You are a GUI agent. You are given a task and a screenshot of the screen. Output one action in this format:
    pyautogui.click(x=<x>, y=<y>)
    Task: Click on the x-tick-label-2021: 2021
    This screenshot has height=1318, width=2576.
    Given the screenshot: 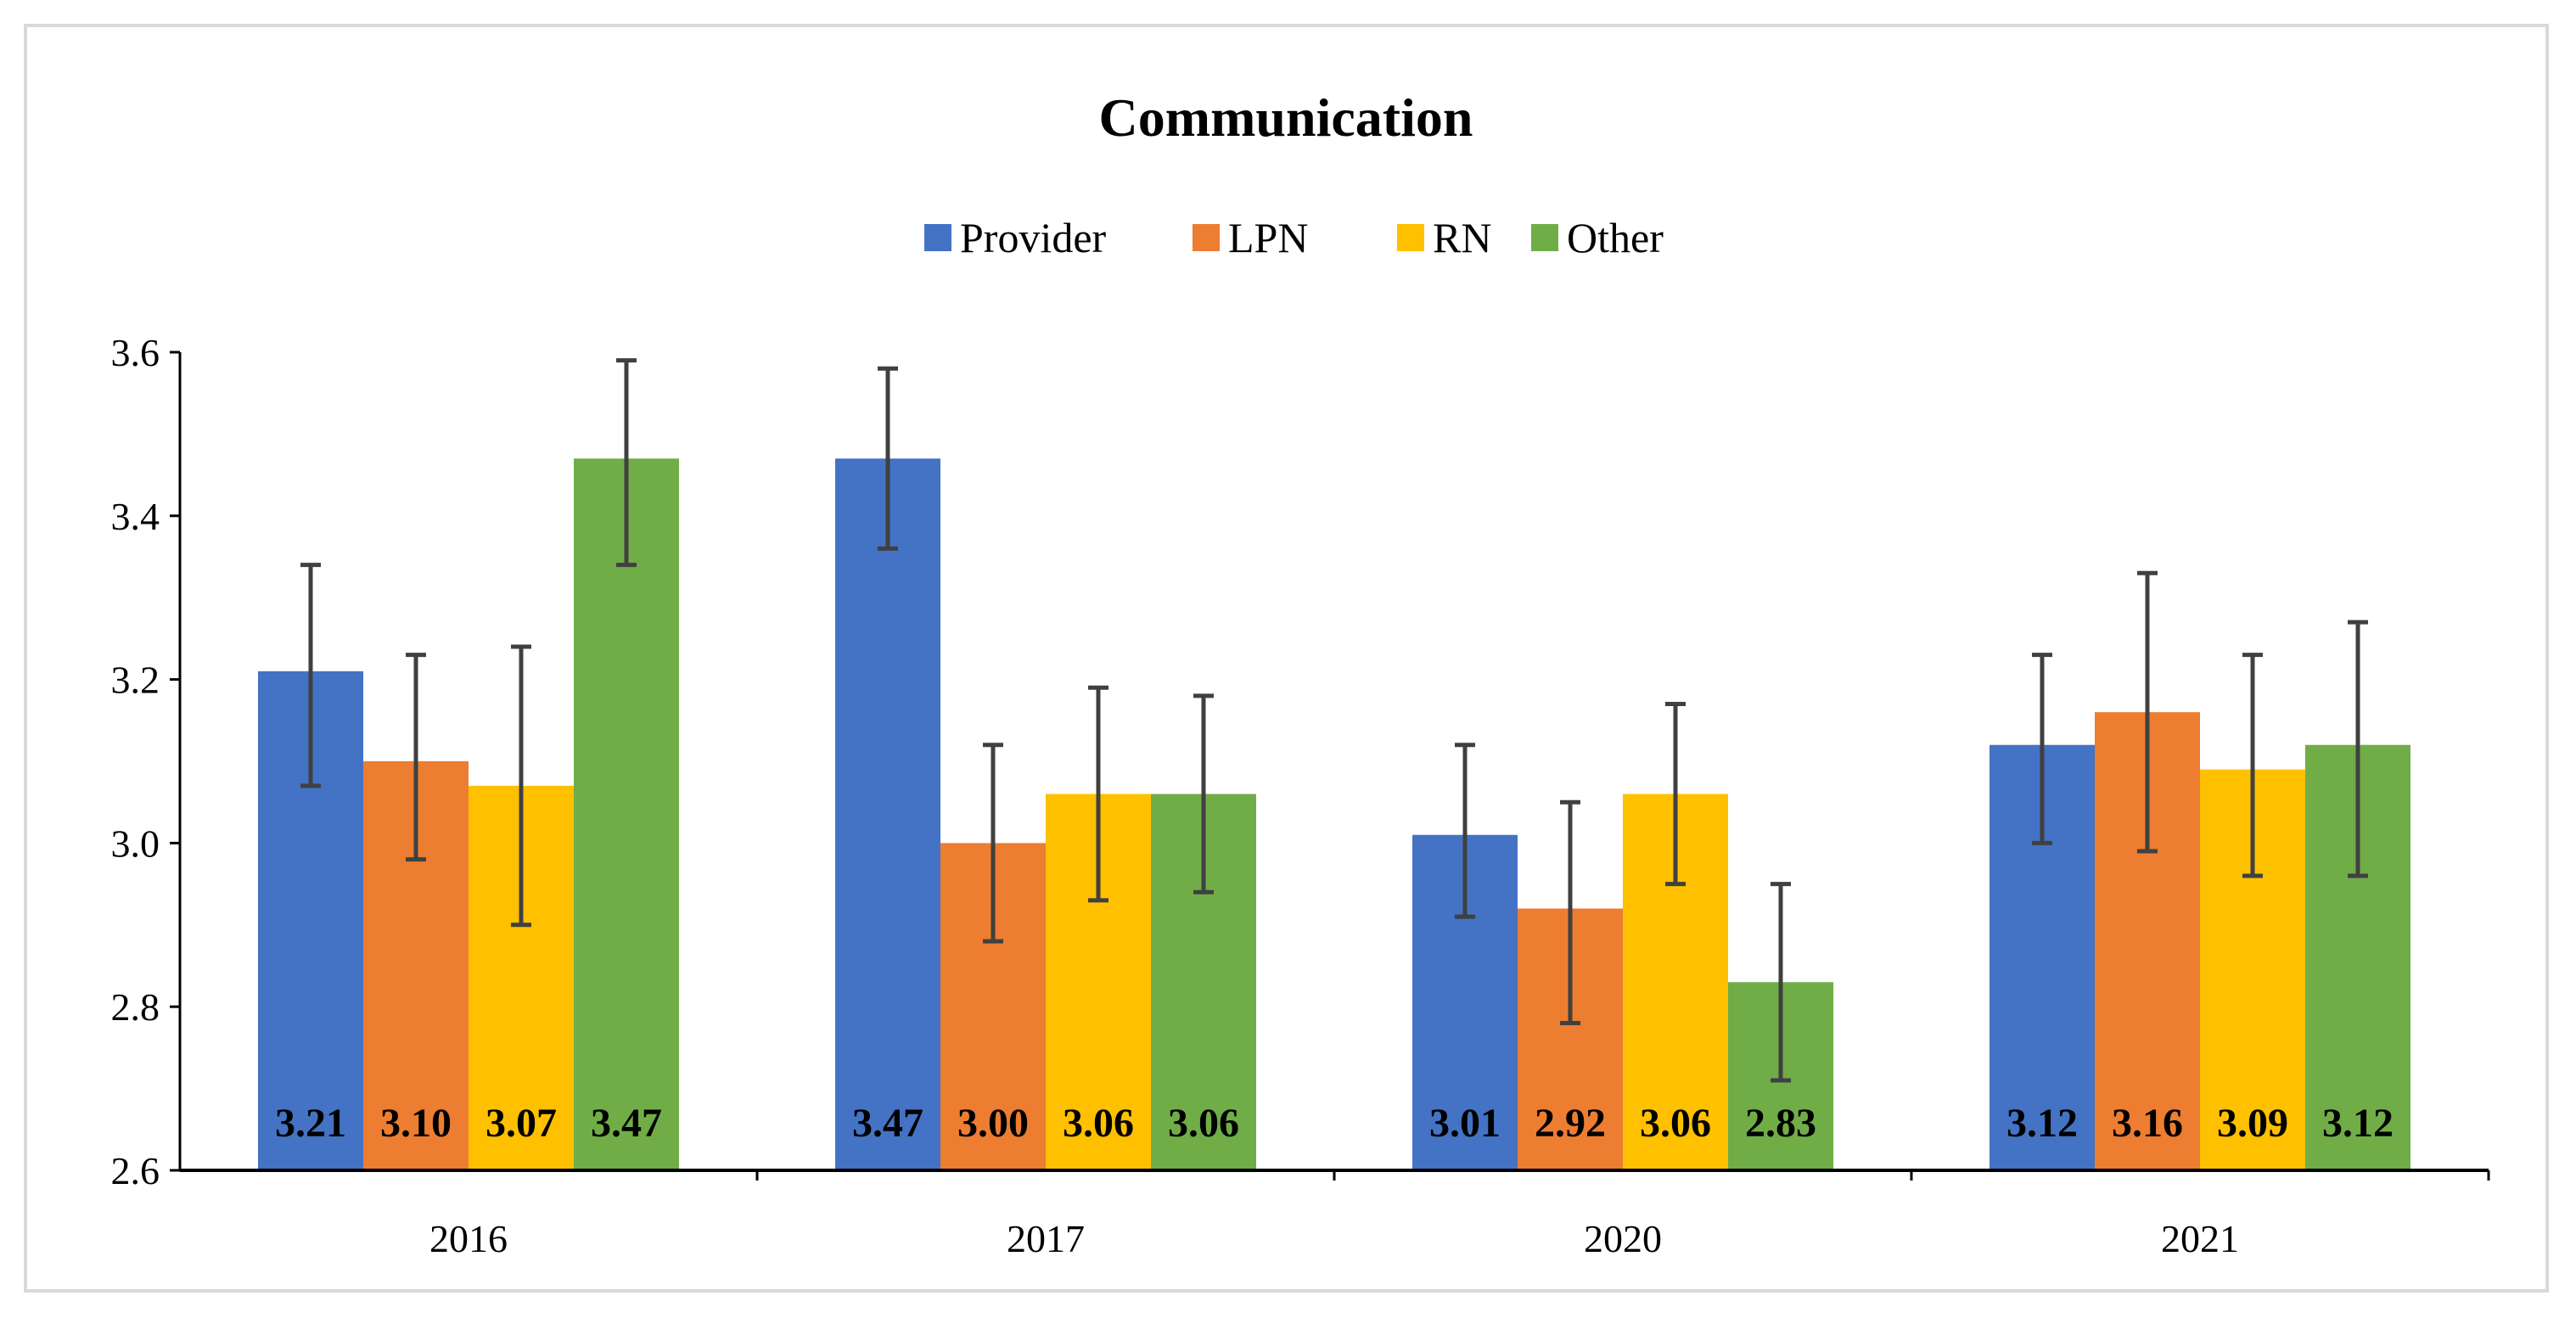 What is the action you would take?
    pyautogui.click(x=2200, y=1238)
    